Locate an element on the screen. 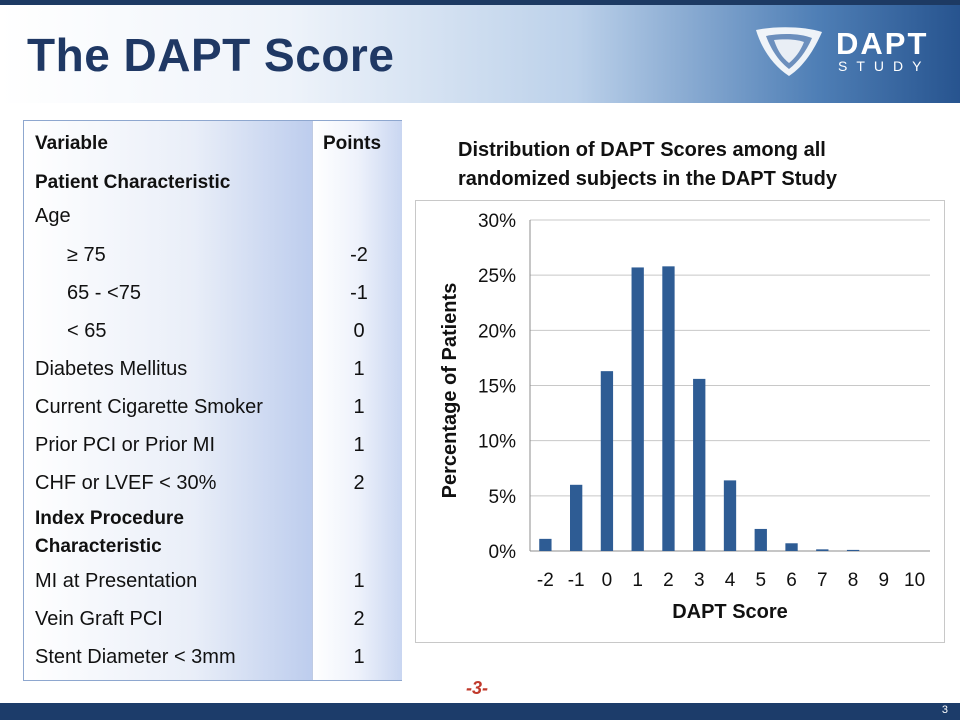 This screenshot has height=720, width=960. row-points-smoker: 1 is located at coordinates (359, 407).